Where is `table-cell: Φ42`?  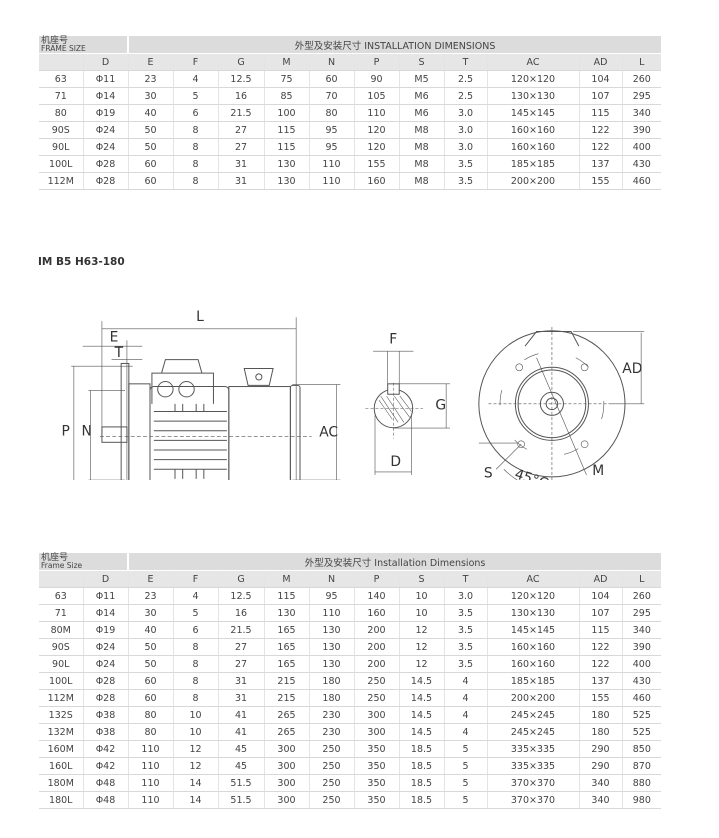
table-cell: Φ42 is located at coordinates (106, 749).